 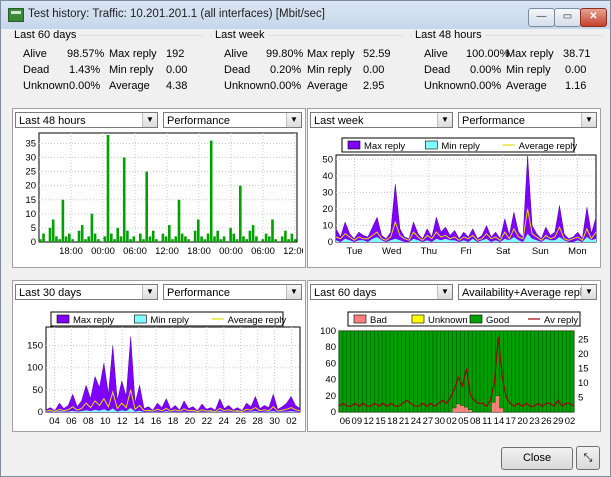 I want to click on x-tick-label: 10, so click(x=105, y=421).